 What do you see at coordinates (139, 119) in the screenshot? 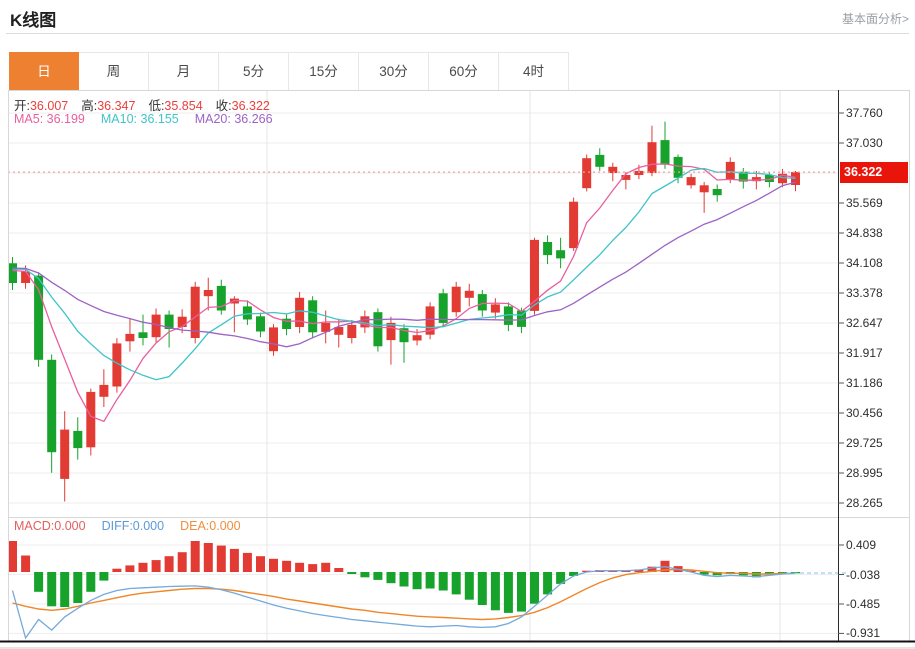
I see `ma10-legend: MA10: 36.155` at bounding box center [139, 119].